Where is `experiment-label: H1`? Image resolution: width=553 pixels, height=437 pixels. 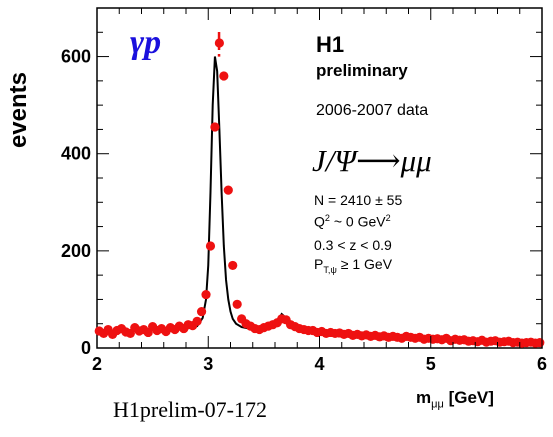
experiment-label: H1 is located at coordinates (330, 44).